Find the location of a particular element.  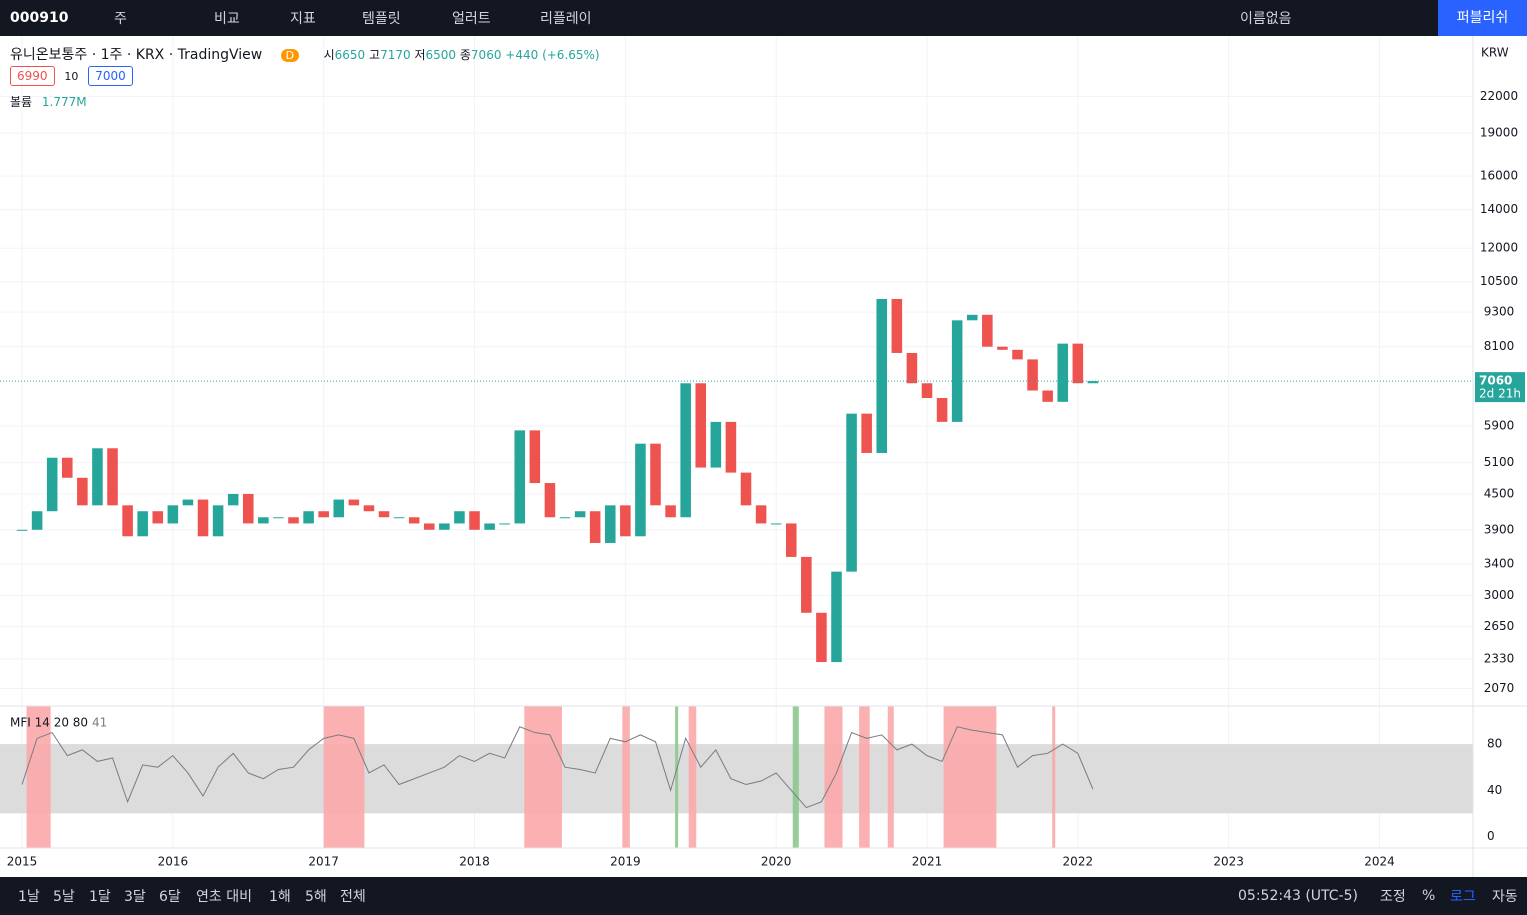

interval: 주 is located at coordinates (120, 19).